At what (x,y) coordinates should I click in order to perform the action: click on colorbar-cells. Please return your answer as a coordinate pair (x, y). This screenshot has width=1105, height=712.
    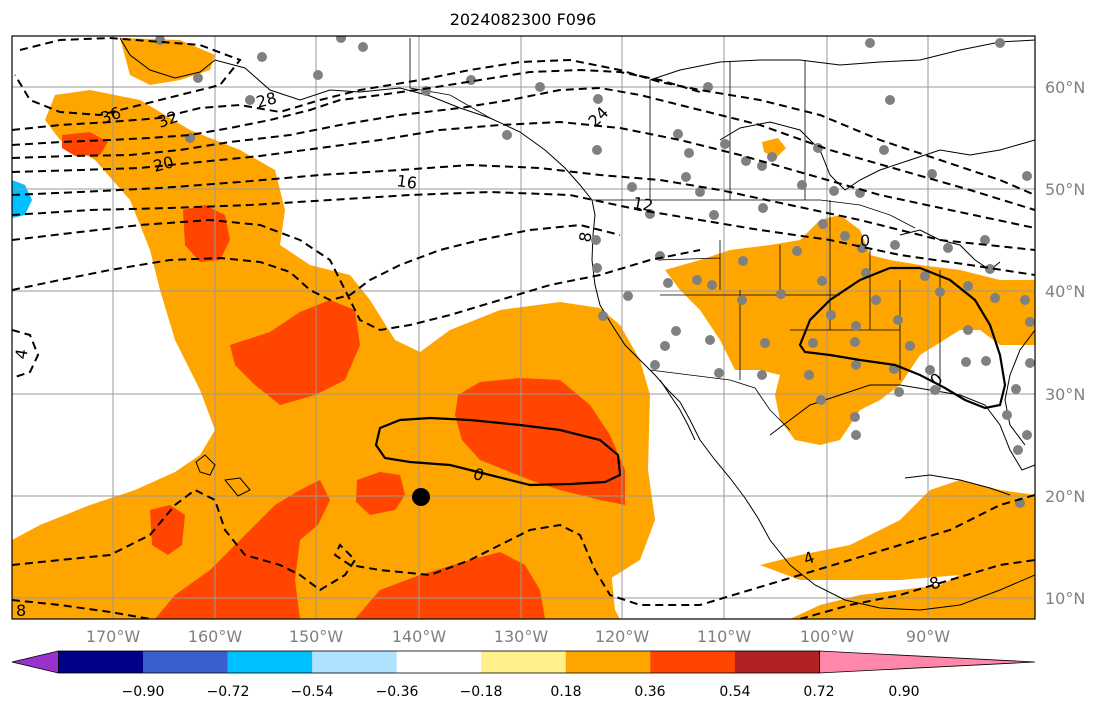
    Looking at the image, I should click on (523, 662).